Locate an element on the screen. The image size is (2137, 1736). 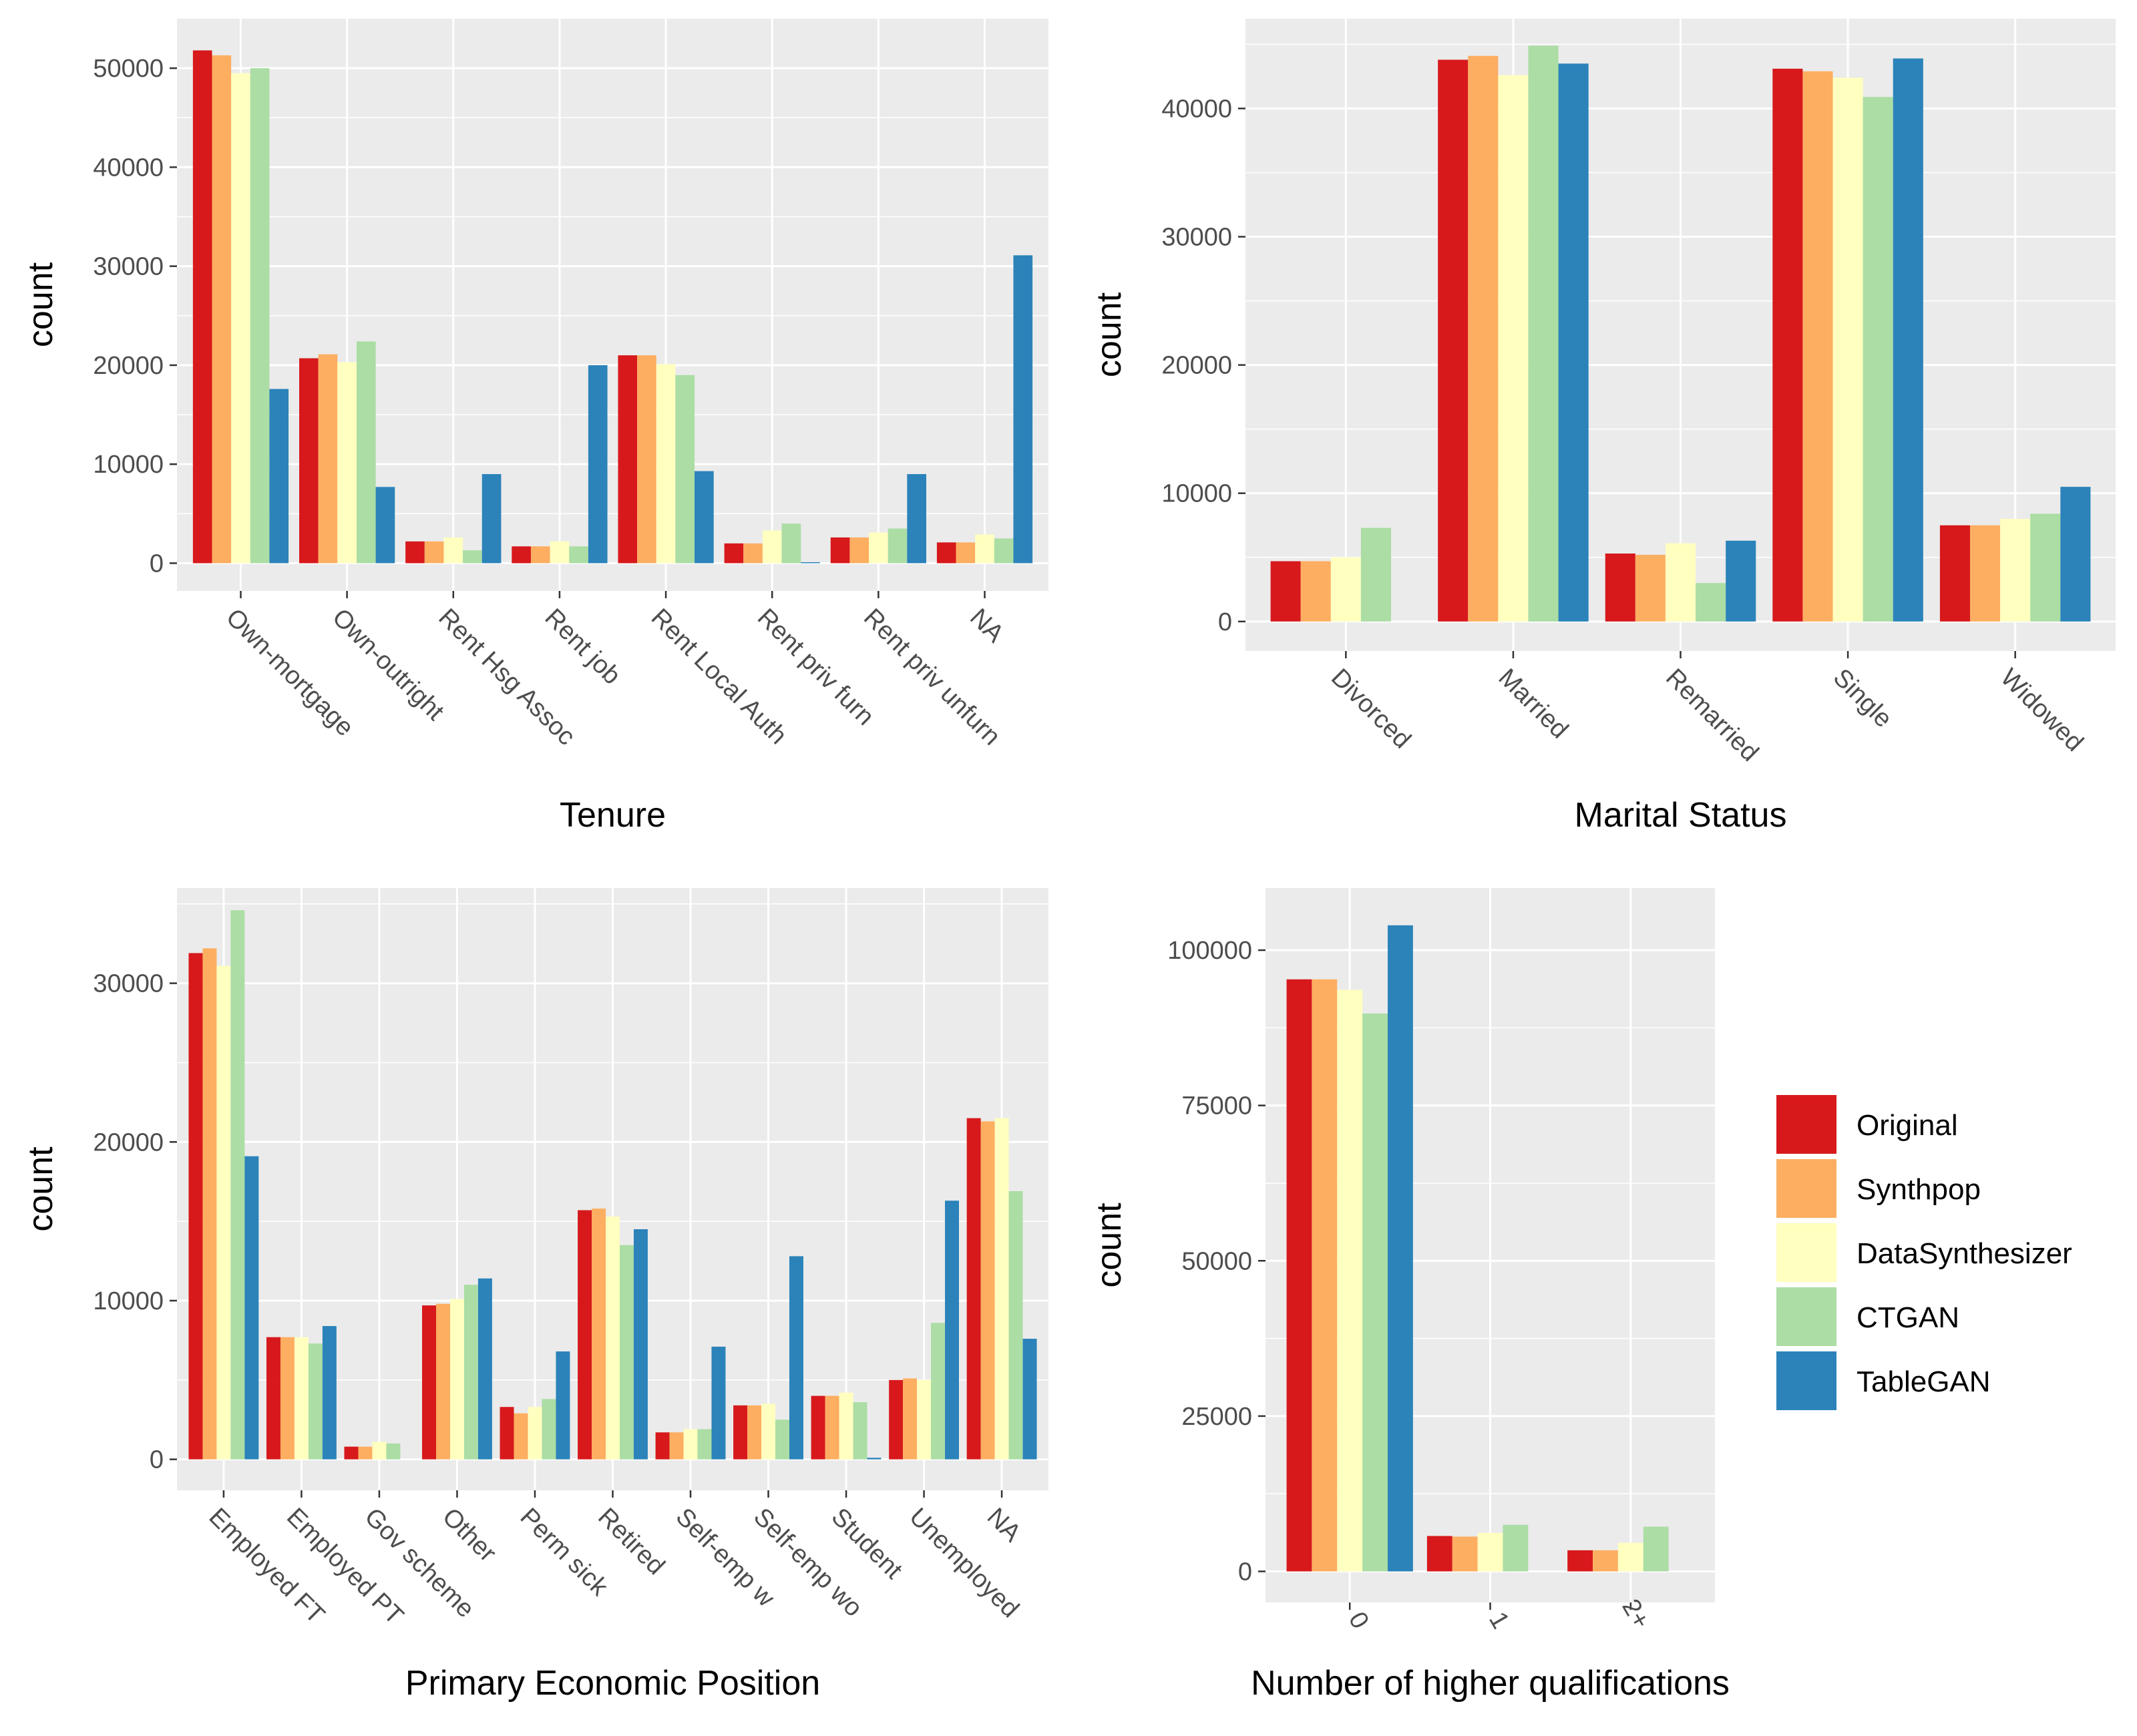
bar-original-rent-priv-furn is located at coordinates (734, 553).